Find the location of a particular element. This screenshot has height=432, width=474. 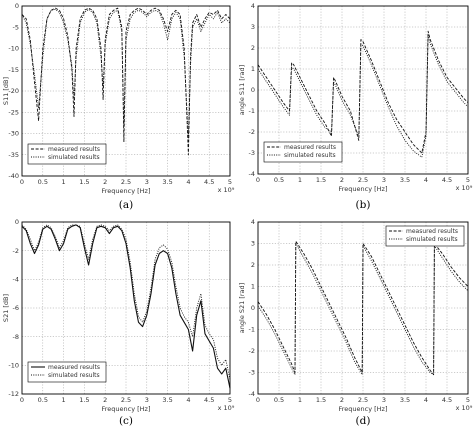

series-line-measured-results is located at coordinates (363, 92).